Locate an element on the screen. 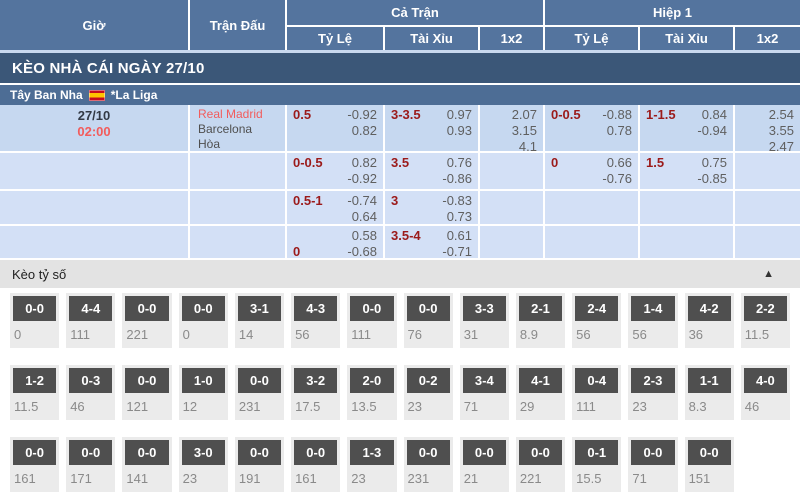 The image size is (800, 504). collapse-arrow-icon: ▲ is located at coordinates (768, 274).